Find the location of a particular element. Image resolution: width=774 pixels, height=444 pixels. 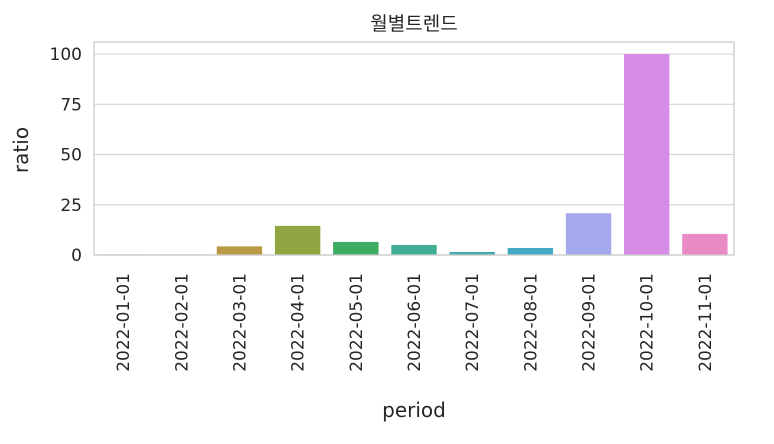

x-tick-label: 2022-11-01 is located at coordinates (706, 322).